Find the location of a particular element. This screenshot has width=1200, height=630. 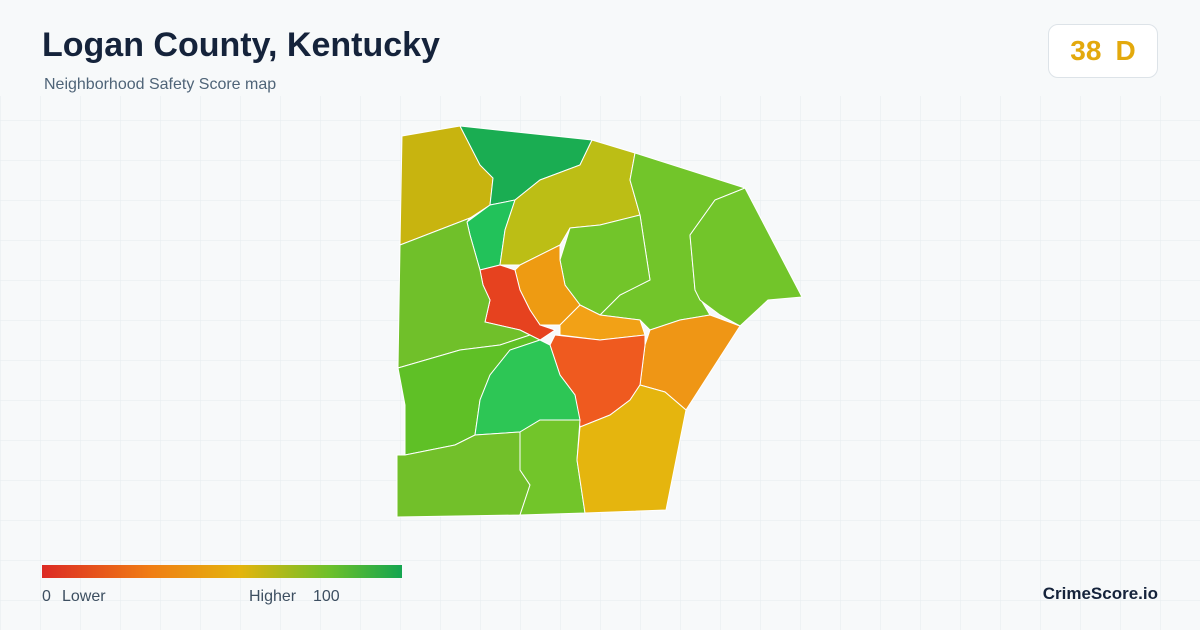

score-grade: D is located at coordinates (1125, 50).